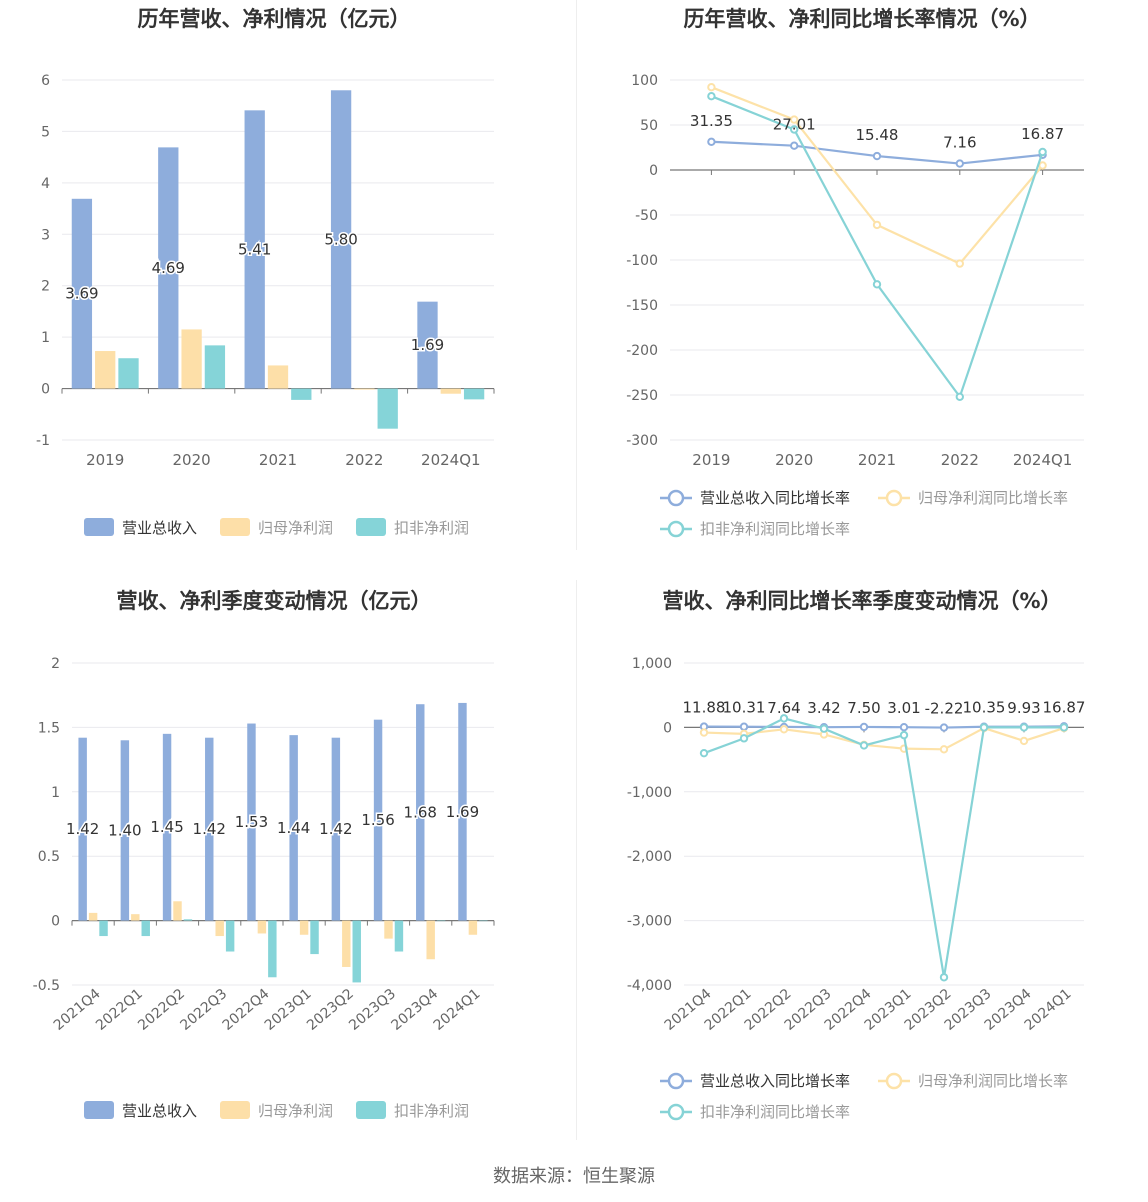  I want to click on x-tick-label: 2023Q4, so click(414, 1010).